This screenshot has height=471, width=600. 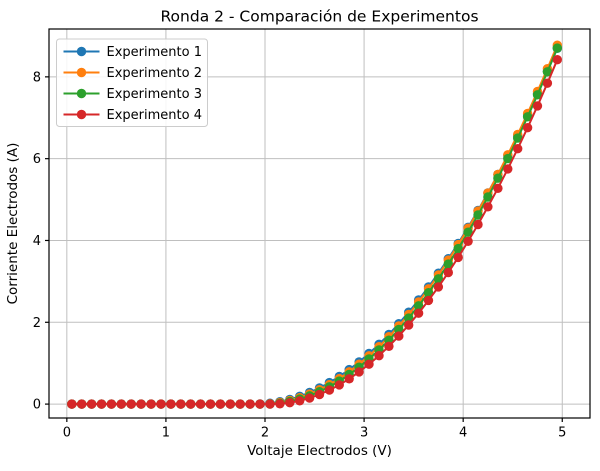 I want to click on legend-entry-label: Experimento 3, so click(x=154, y=94).